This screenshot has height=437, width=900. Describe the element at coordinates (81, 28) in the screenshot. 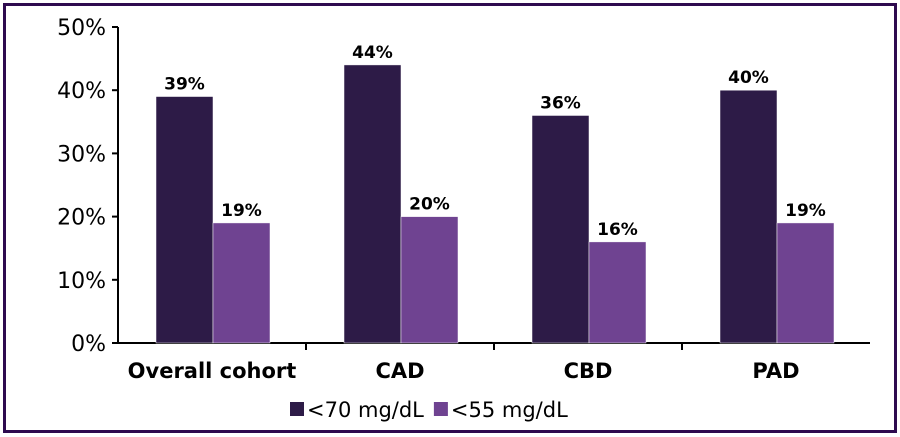

I see `y-tick-label: 50%` at that location.